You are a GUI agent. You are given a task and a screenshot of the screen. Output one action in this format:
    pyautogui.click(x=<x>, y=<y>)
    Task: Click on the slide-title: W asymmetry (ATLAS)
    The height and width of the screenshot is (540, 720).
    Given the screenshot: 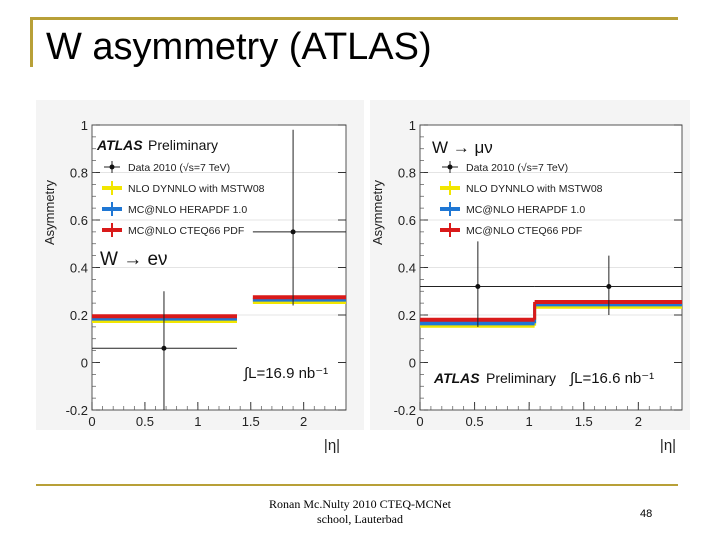 What is the action you would take?
    pyautogui.click(x=239, y=47)
    